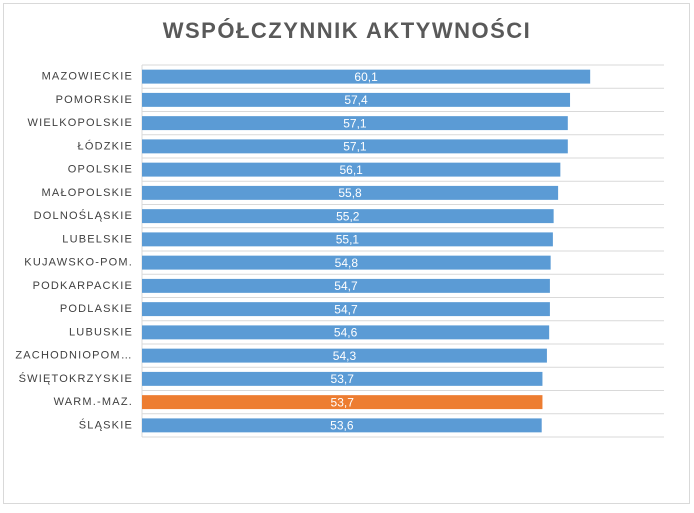 The image size is (694, 513). I want to click on data-label: 56,1, so click(351, 170).